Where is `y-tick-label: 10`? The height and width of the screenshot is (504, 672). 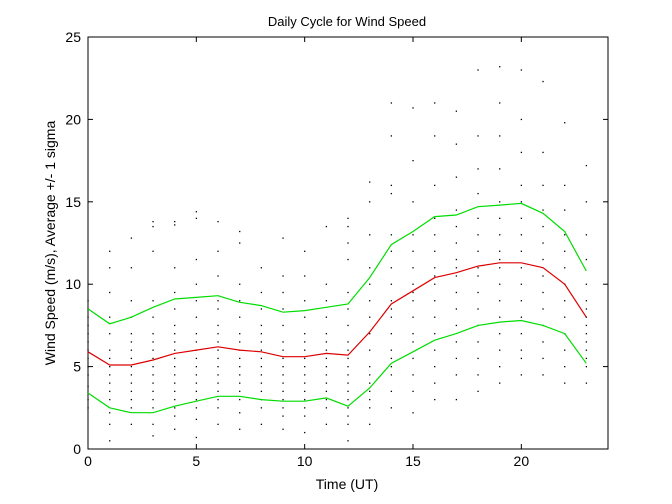 y-tick-label: 10 is located at coordinates (73, 284).